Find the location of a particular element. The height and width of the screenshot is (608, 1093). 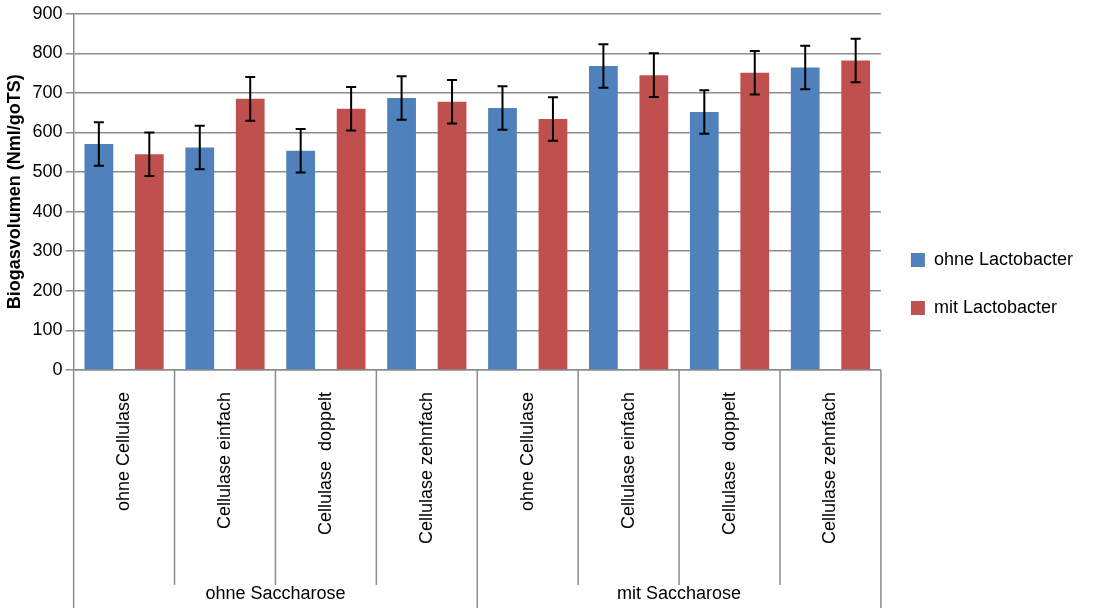

y-axis-title: Biogasvolumen (Nml/goTS) is located at coordinates (13, 192).